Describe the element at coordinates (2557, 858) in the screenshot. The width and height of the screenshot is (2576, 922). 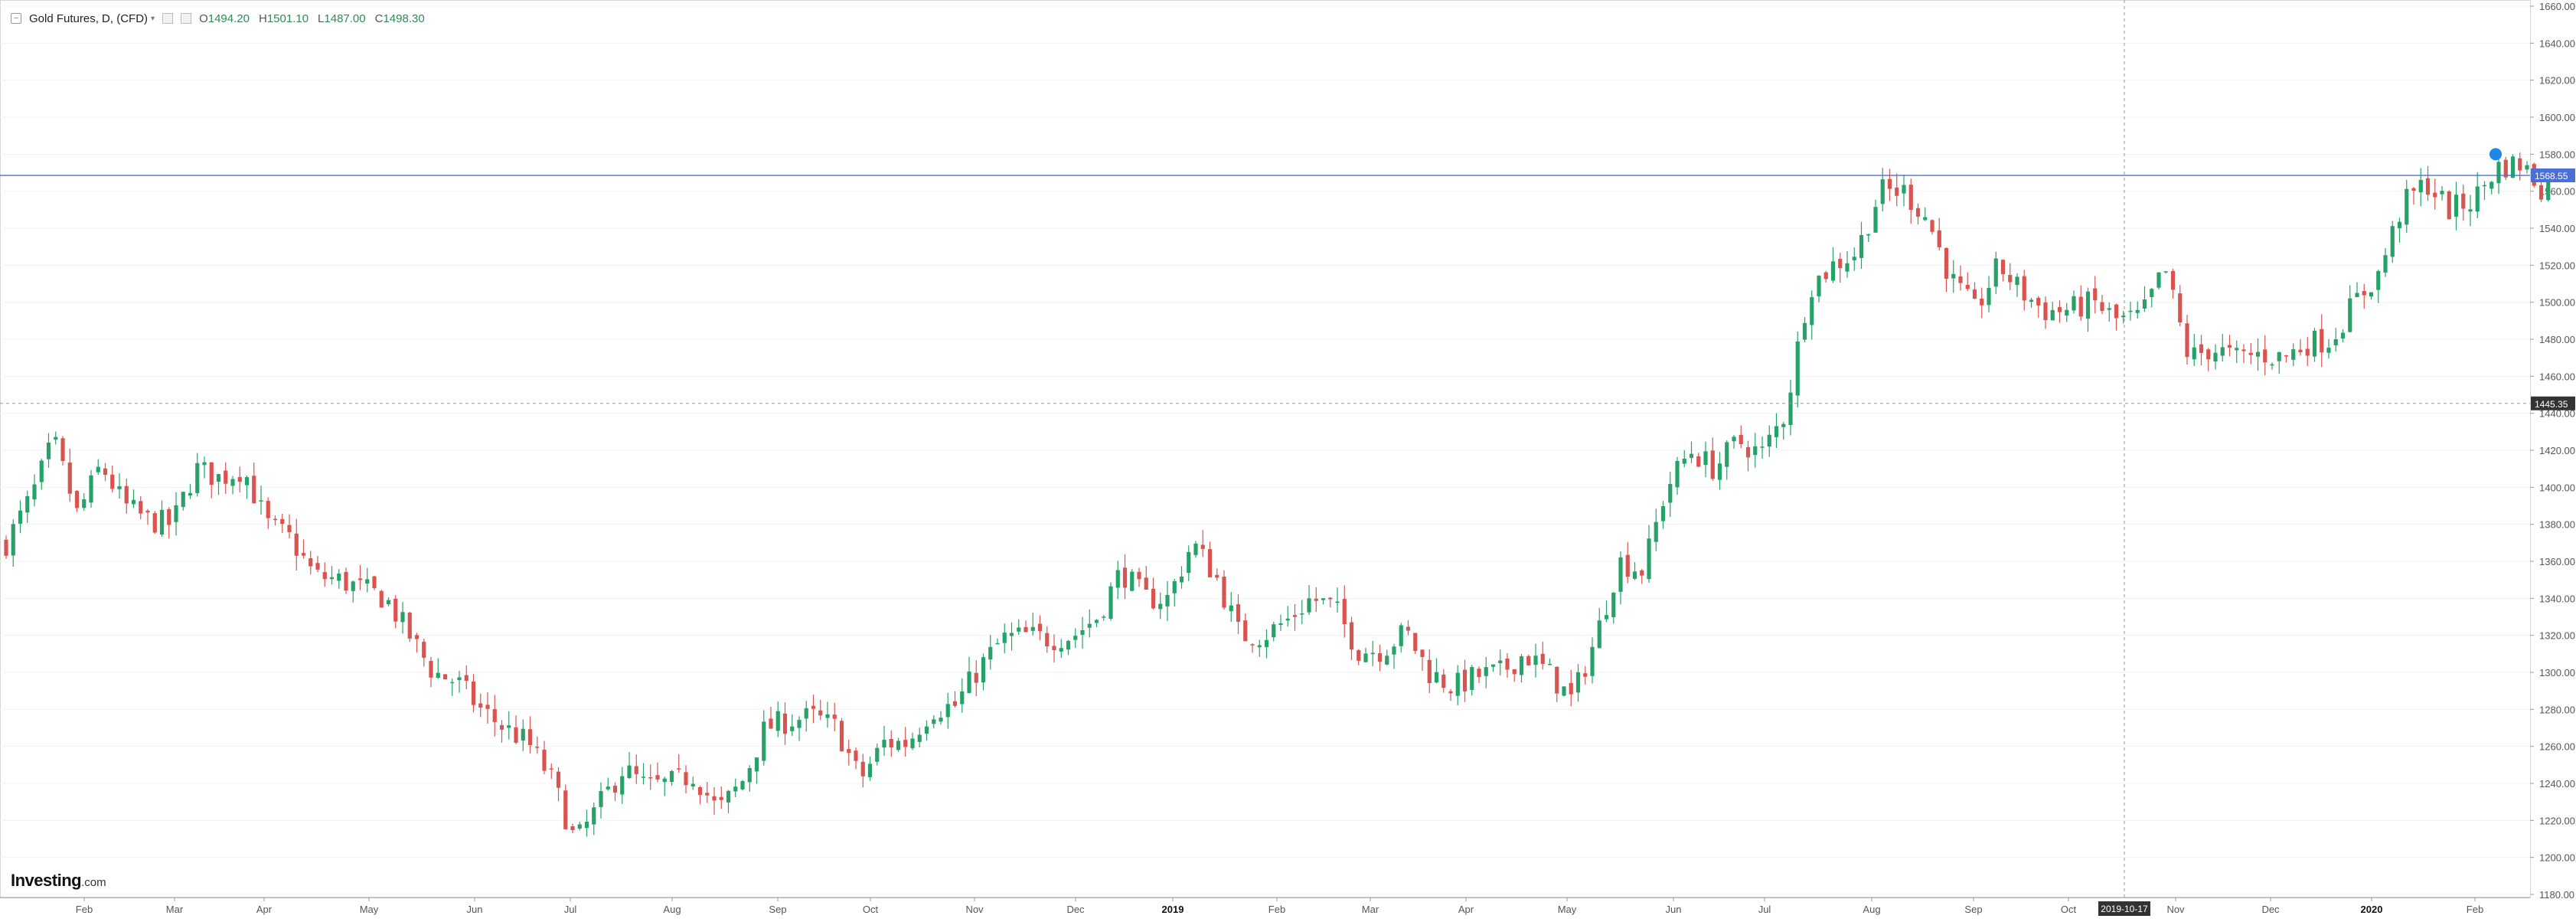
I see `y-tick-label: 1200.00` at that location.